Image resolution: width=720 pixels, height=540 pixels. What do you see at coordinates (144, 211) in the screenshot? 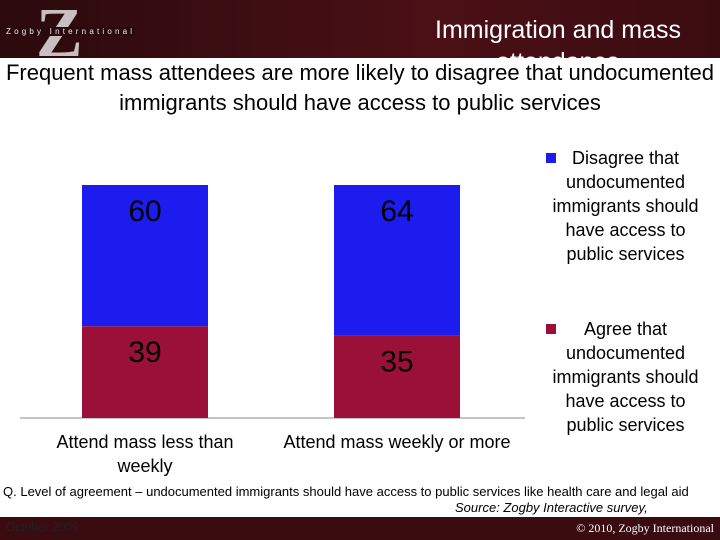
I see `data-label: 60` at bounding box center [144, 211].